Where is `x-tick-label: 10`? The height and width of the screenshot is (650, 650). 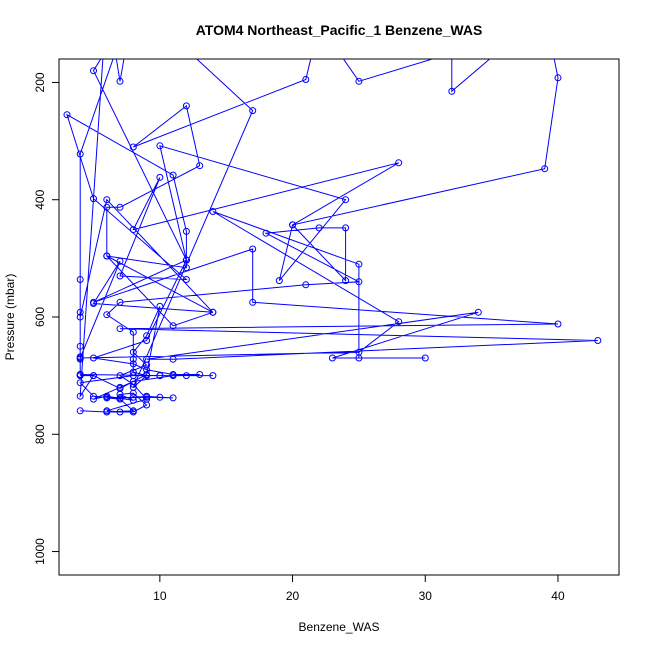 x-tick-label: 10 is located at coordinates (160, 596).